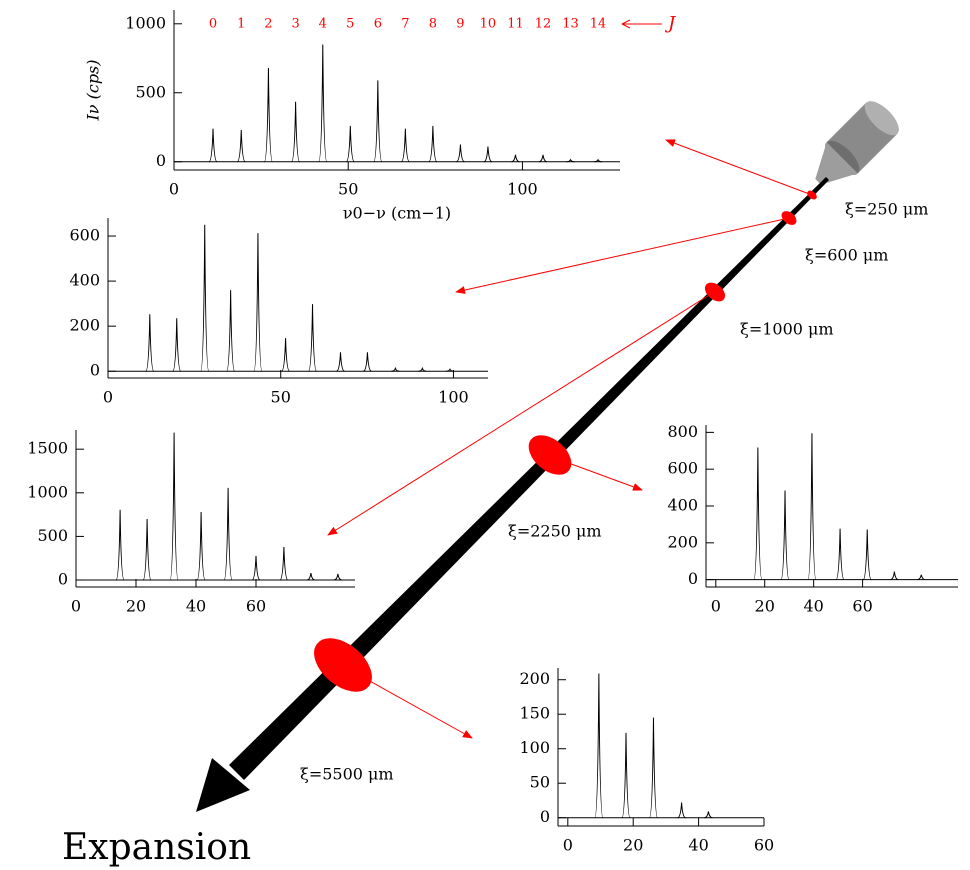 This screenshot has height=870, width=970. Describe the element at coordinates (598, 24) in the screenshot. I see `peak-label: 14` at that location.